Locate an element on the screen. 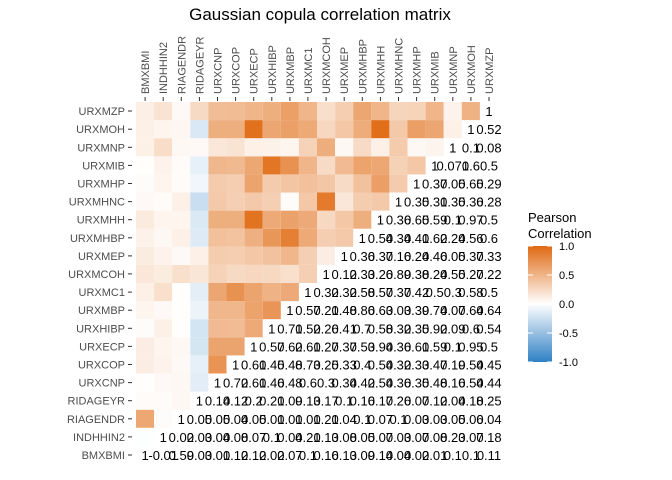 The image size is (672, 480). cell-value-label: 0.09 is located at coordinates (289, 401).